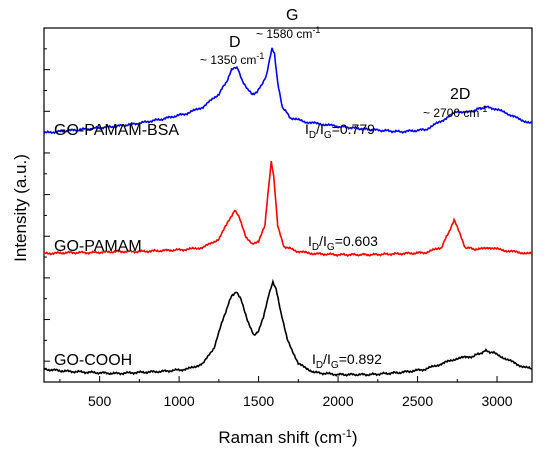 The width and height of the screenshot is (550, 454). Describe the element at coordinates (337, 401) in the screenshot. I see `x-tick-label: 2000` at that location.